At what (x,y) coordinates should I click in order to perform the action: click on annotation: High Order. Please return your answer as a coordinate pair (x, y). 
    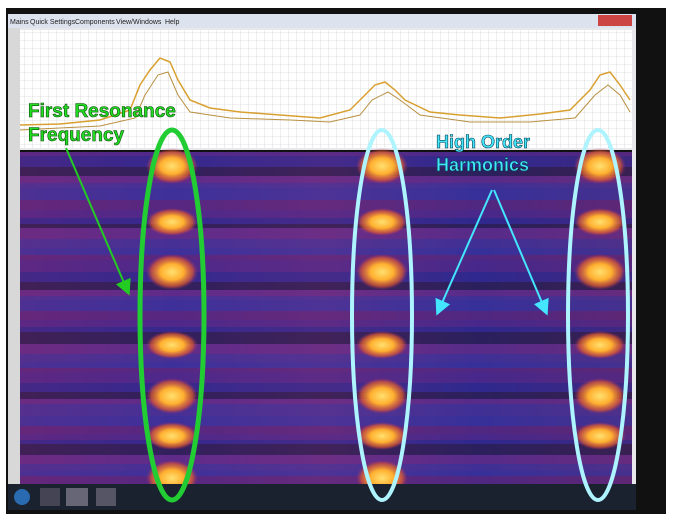
    Looking at the image, I should click on (483, 142).